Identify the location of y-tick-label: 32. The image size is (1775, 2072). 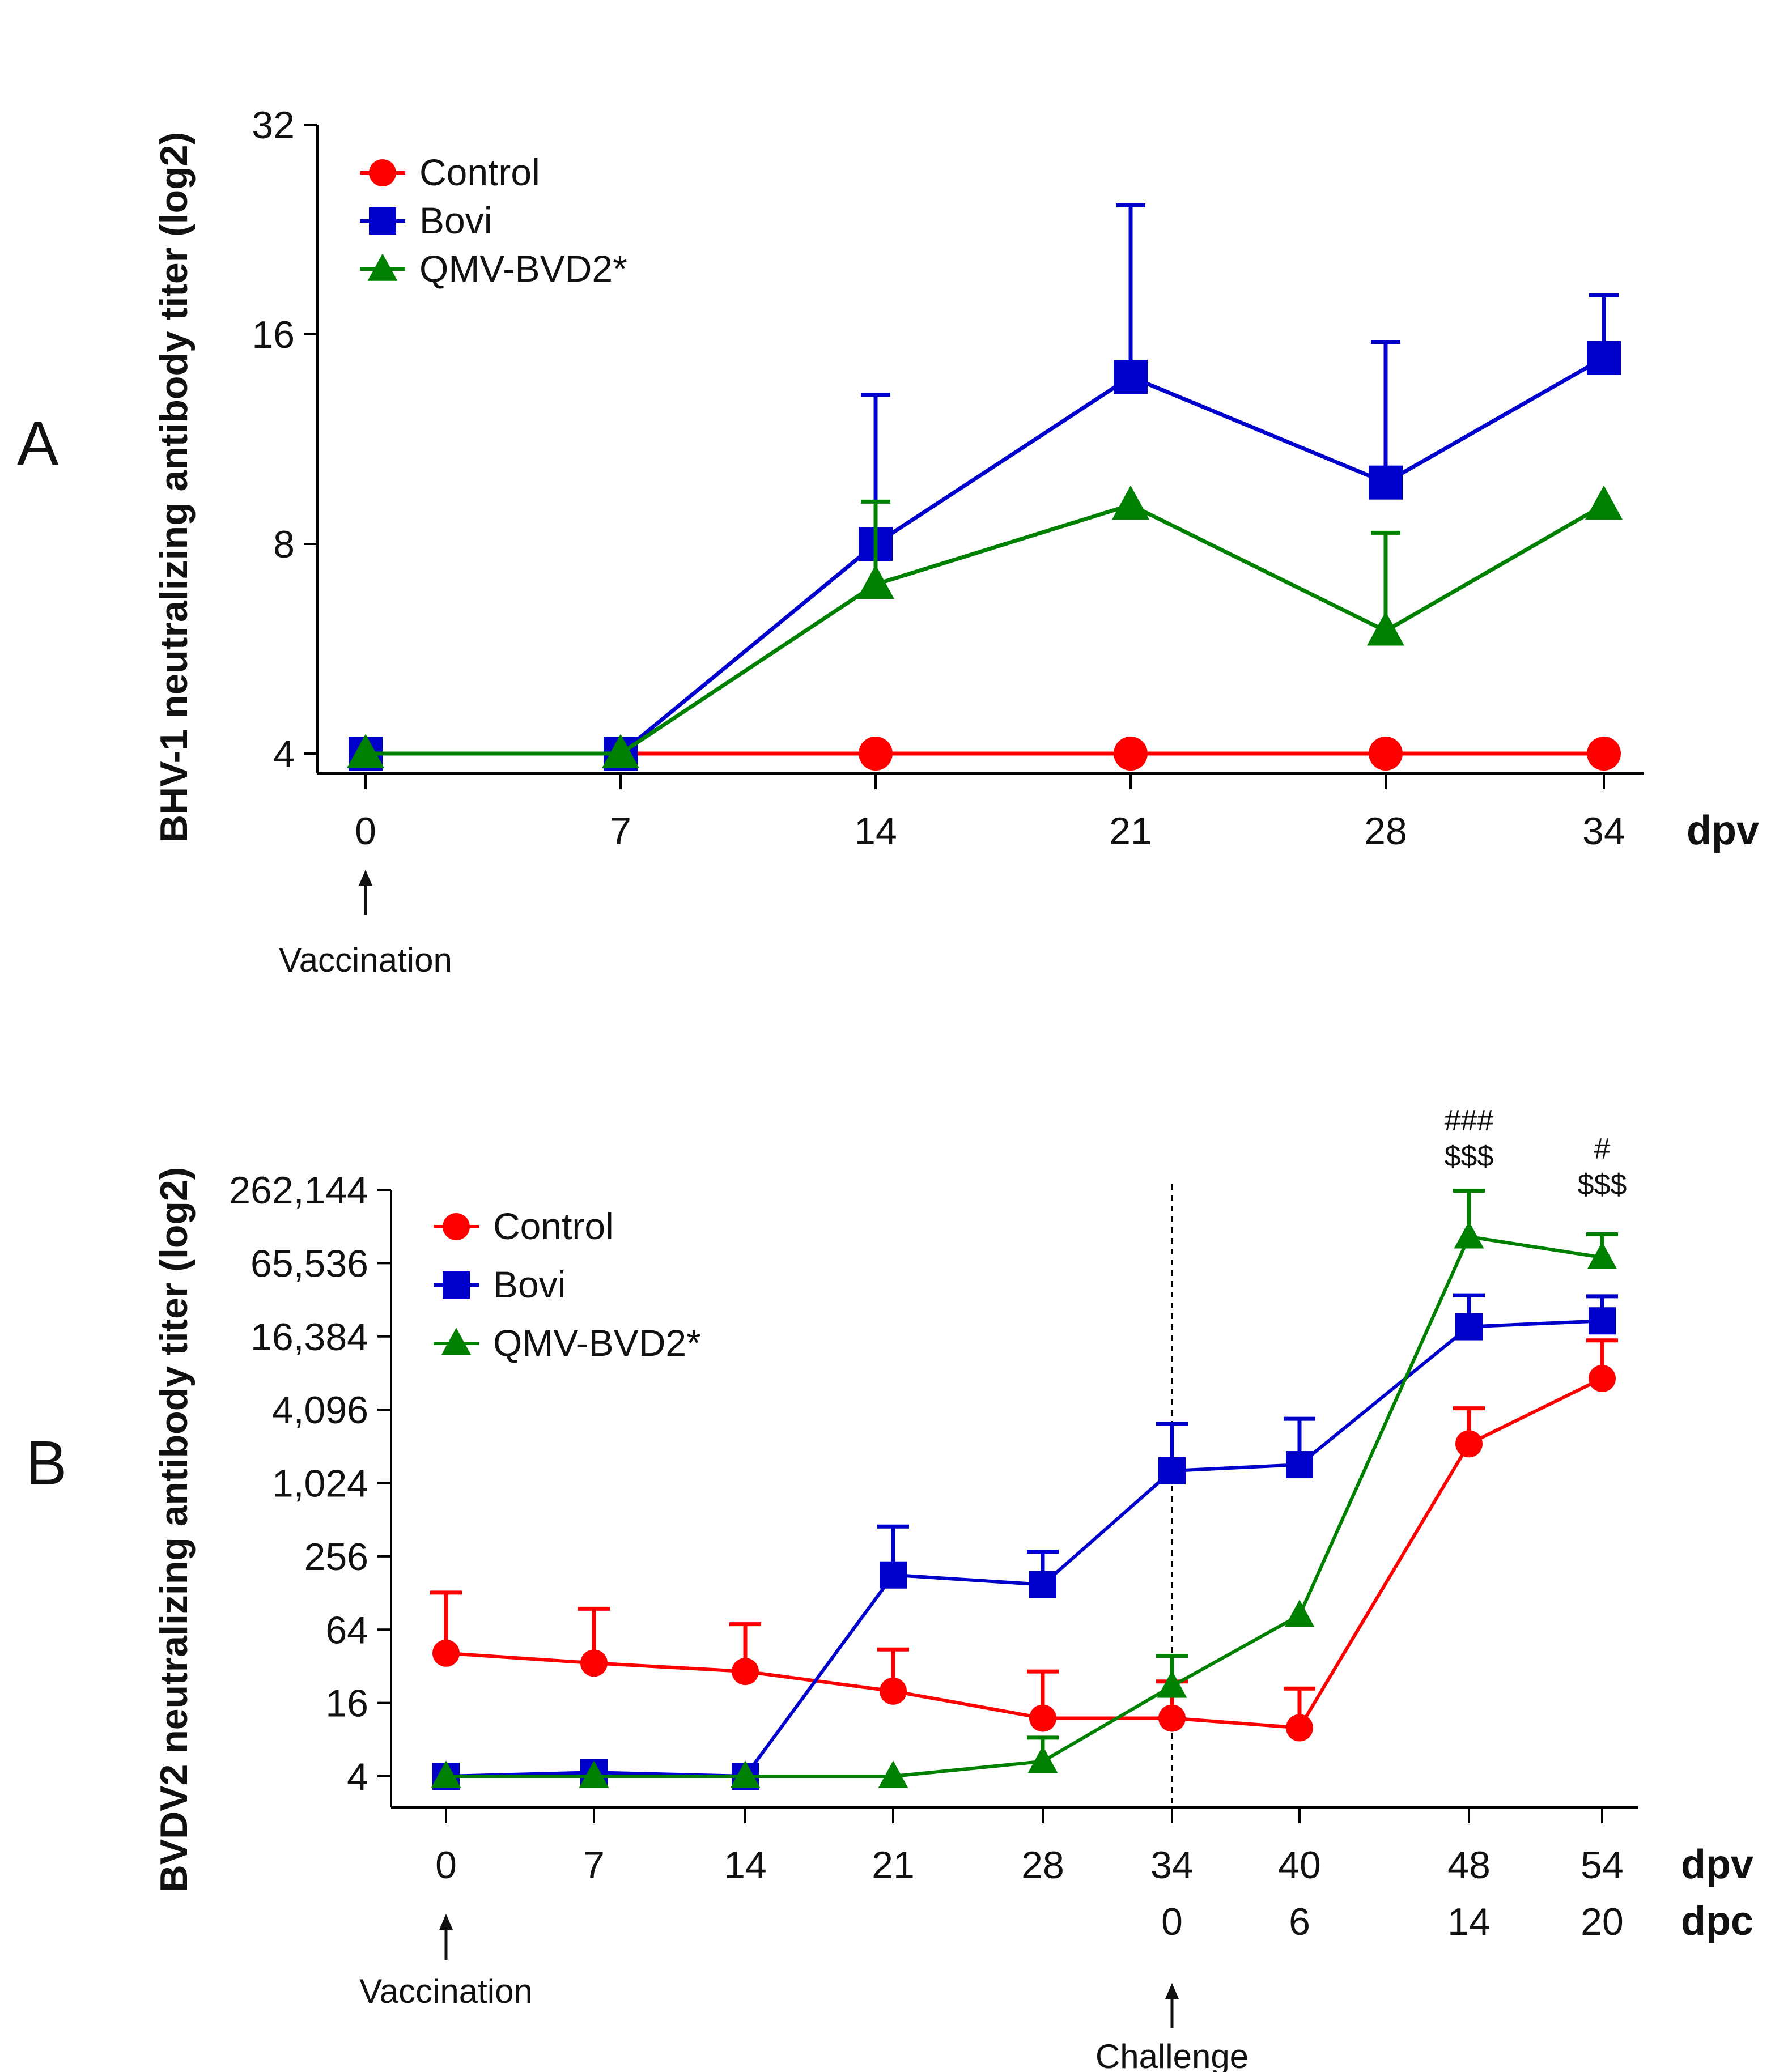
(273, 126).